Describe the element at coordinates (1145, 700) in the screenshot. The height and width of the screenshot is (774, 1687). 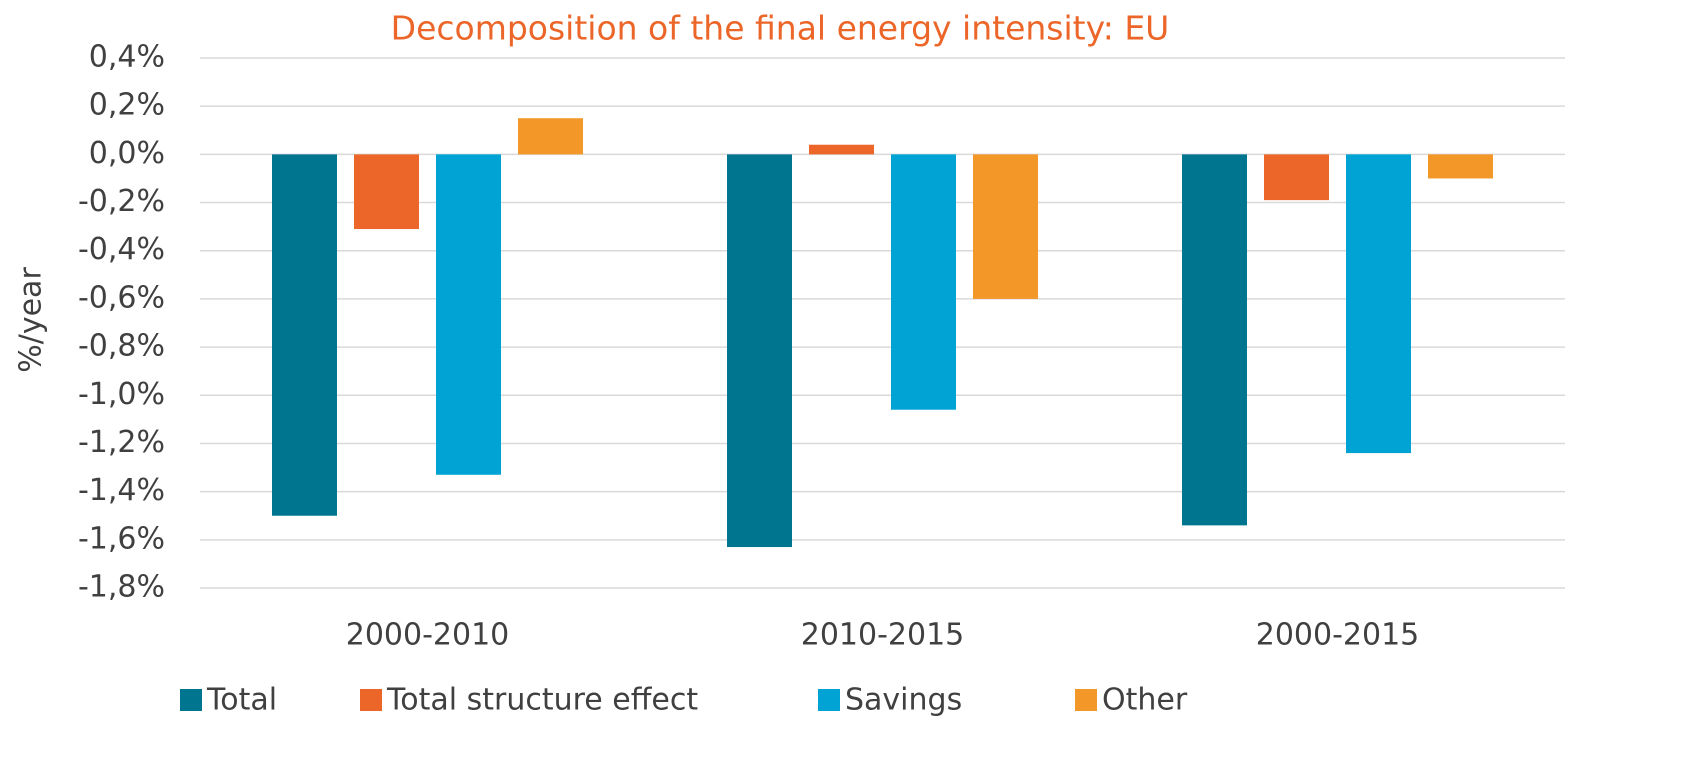
I see `legend-label: Other` at that location.